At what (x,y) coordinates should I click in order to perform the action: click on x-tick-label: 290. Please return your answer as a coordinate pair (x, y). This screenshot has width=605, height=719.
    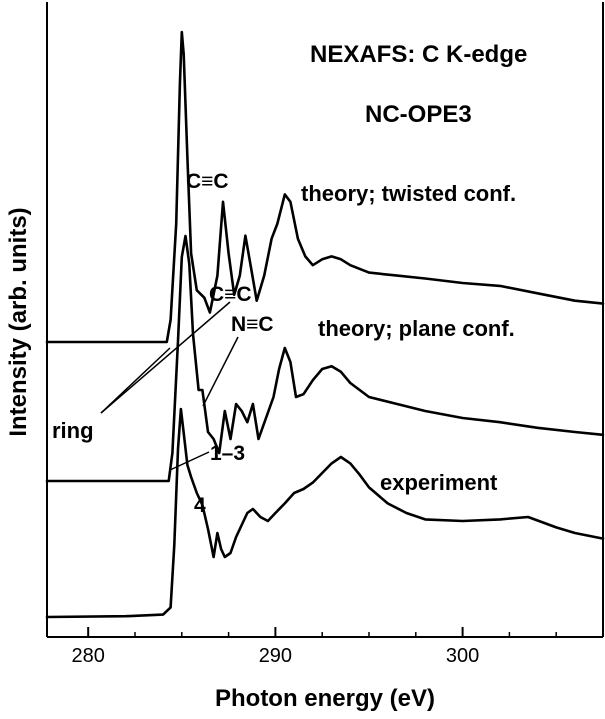
    Looking at the image, I should click on (275, 656).